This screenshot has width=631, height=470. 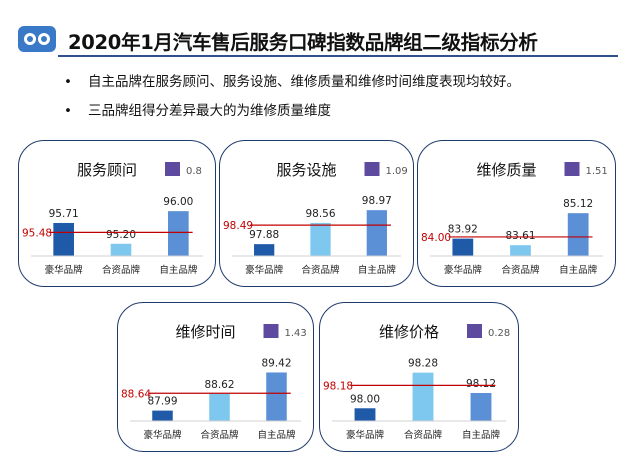 What do you see at coordinates (303, 42) in the screenshot?
I see `page-title: 2020年1月汽车售后服务口碑指数品牌组二级指标分析` at bounding box center [303, 42].